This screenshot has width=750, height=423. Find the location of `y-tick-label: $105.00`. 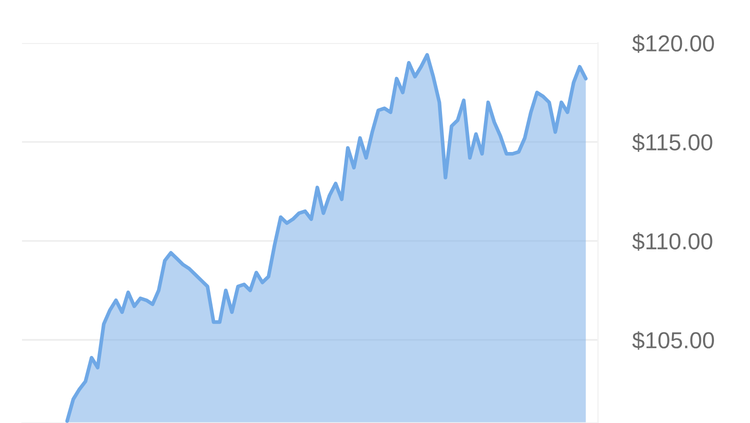

y-tick-label: $105.00 is located at coordinates (673, 340).